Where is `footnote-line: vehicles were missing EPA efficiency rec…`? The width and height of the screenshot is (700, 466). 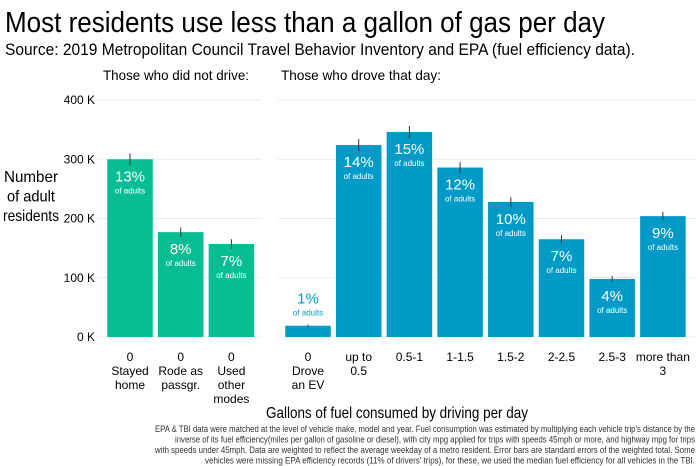 footnote-line: vehicles were missing EPA efficiency rec… is located at coordinates (450, 461).